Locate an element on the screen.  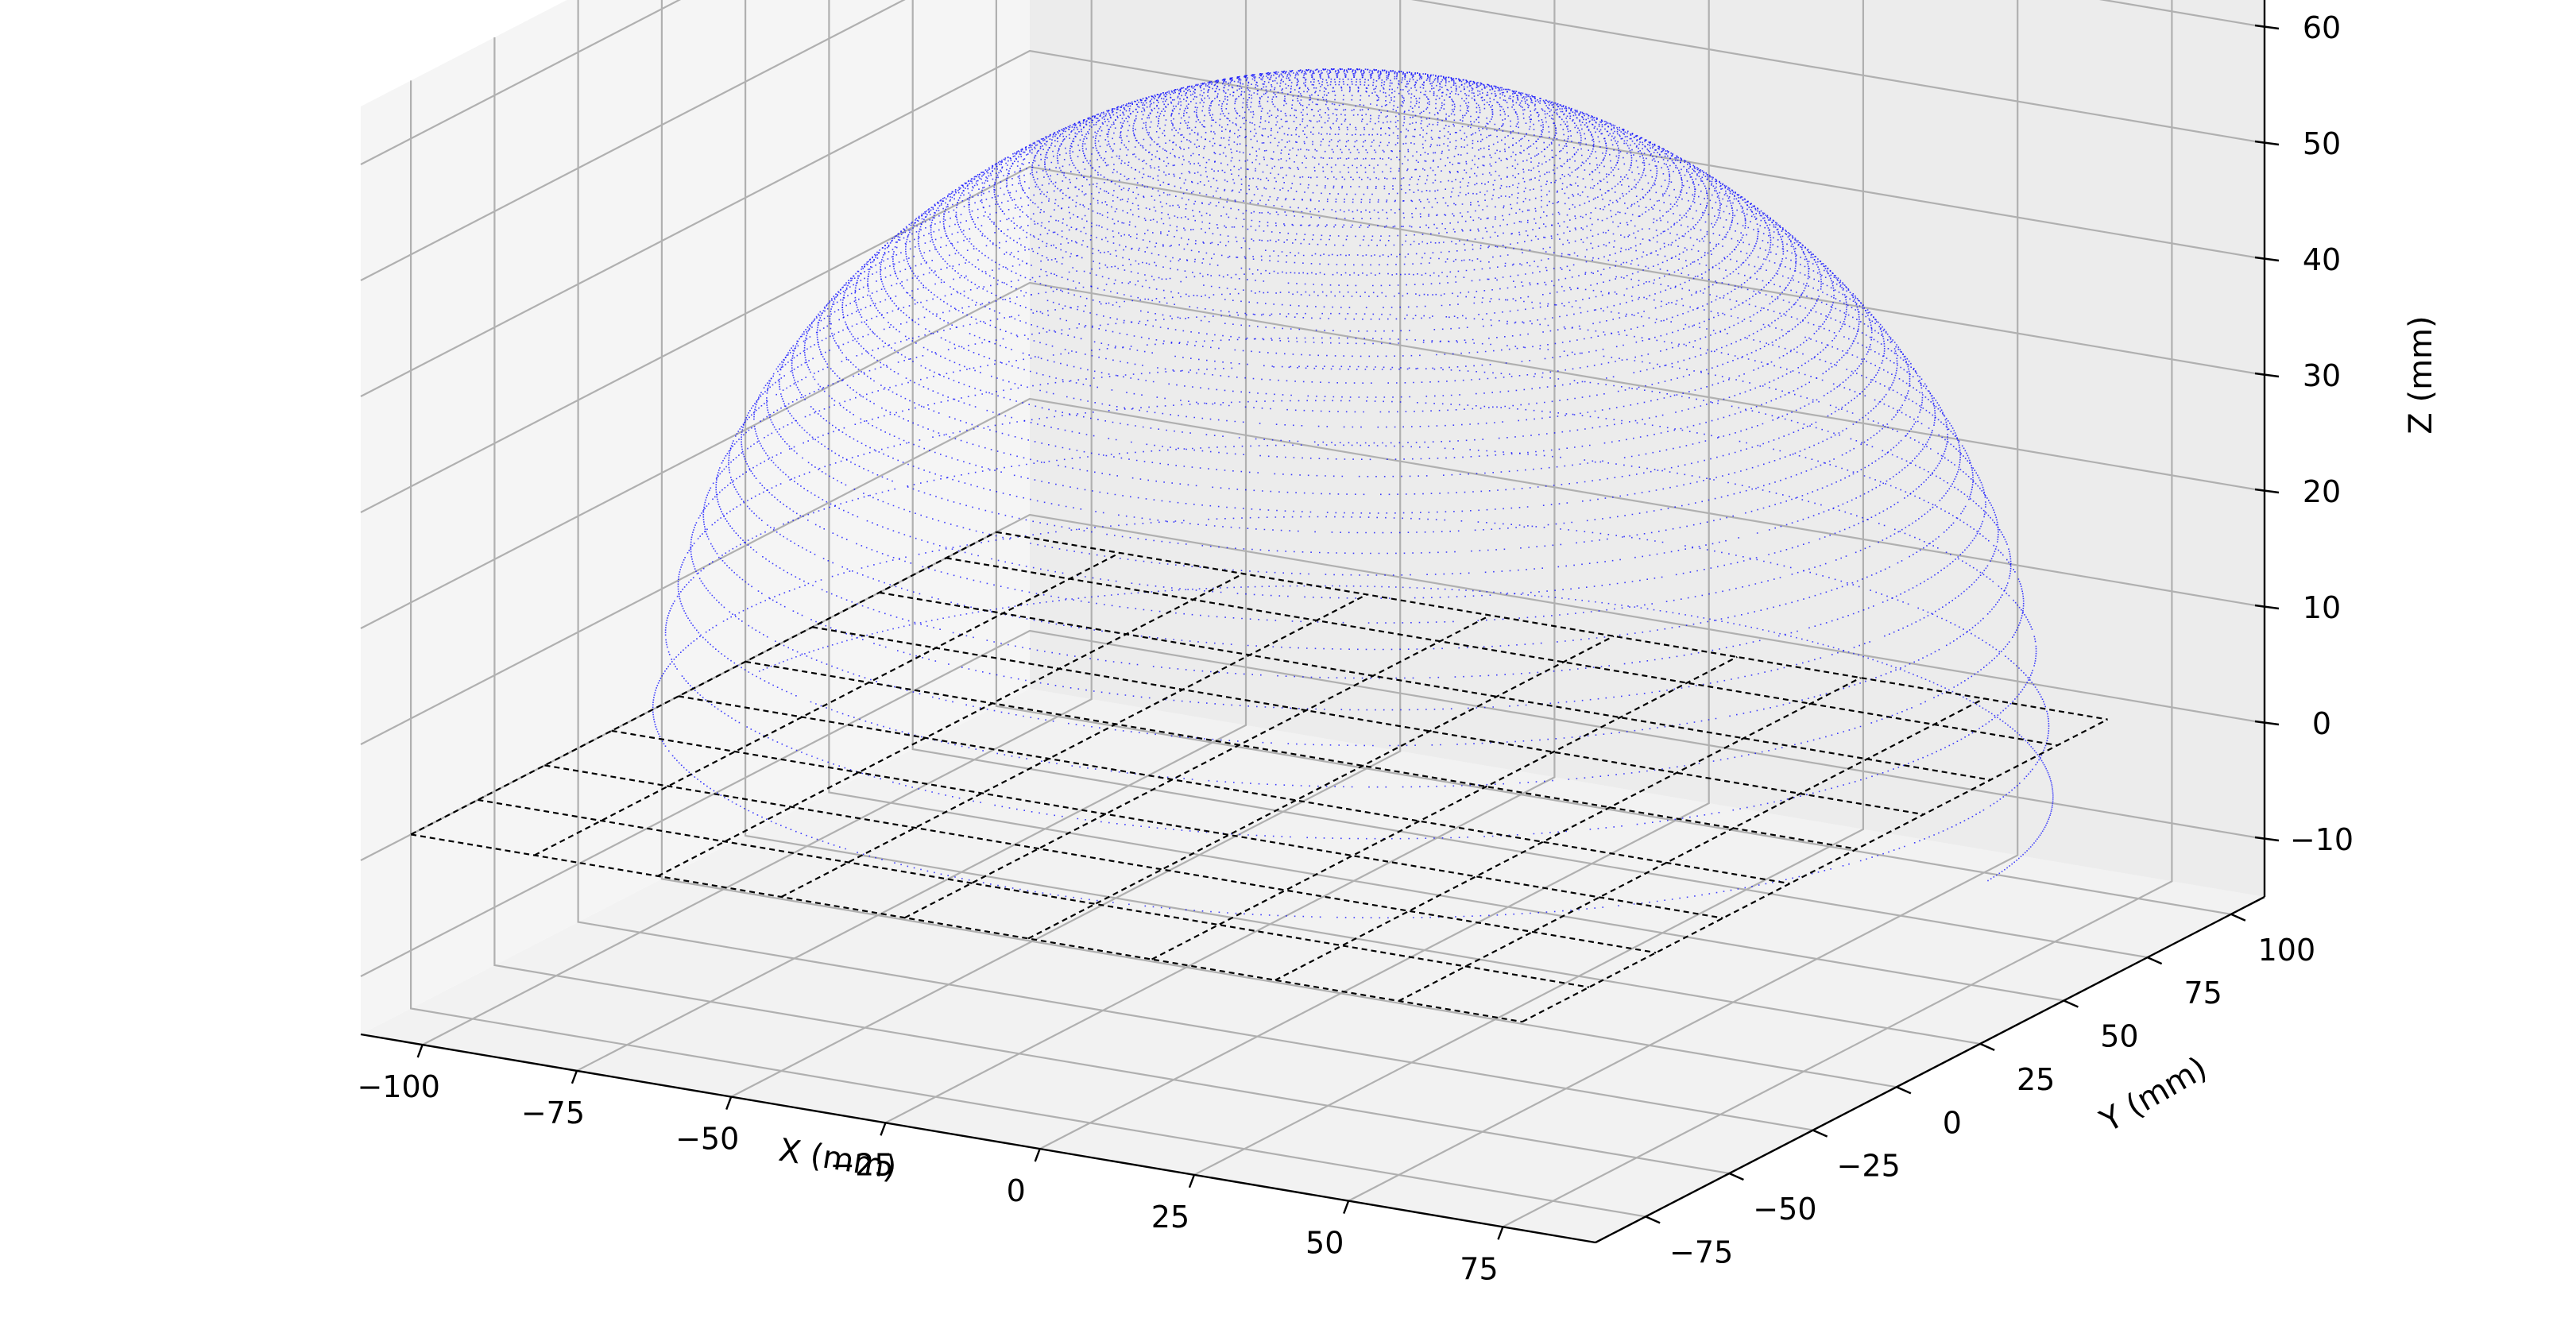
y-tick-label: 100 is located at coordinates (2287, 950).